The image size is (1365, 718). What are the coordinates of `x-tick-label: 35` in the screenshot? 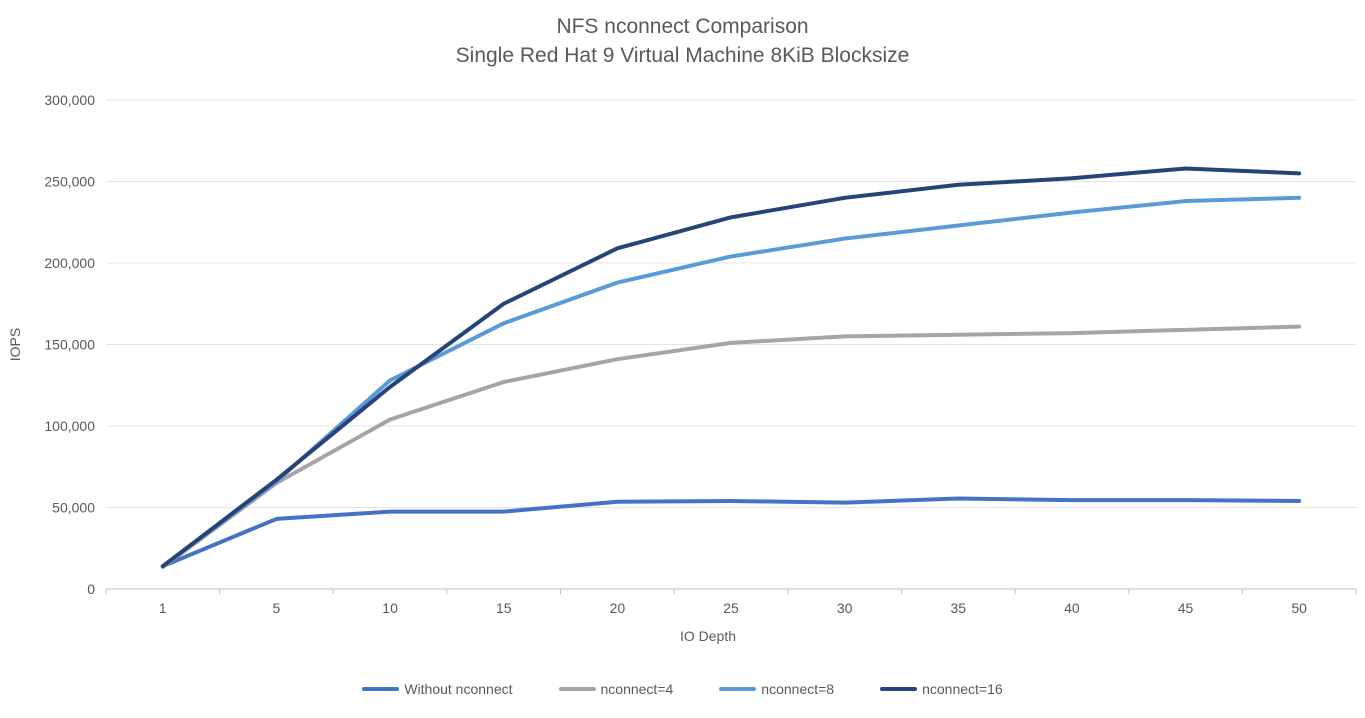 It's located at (958, 608).